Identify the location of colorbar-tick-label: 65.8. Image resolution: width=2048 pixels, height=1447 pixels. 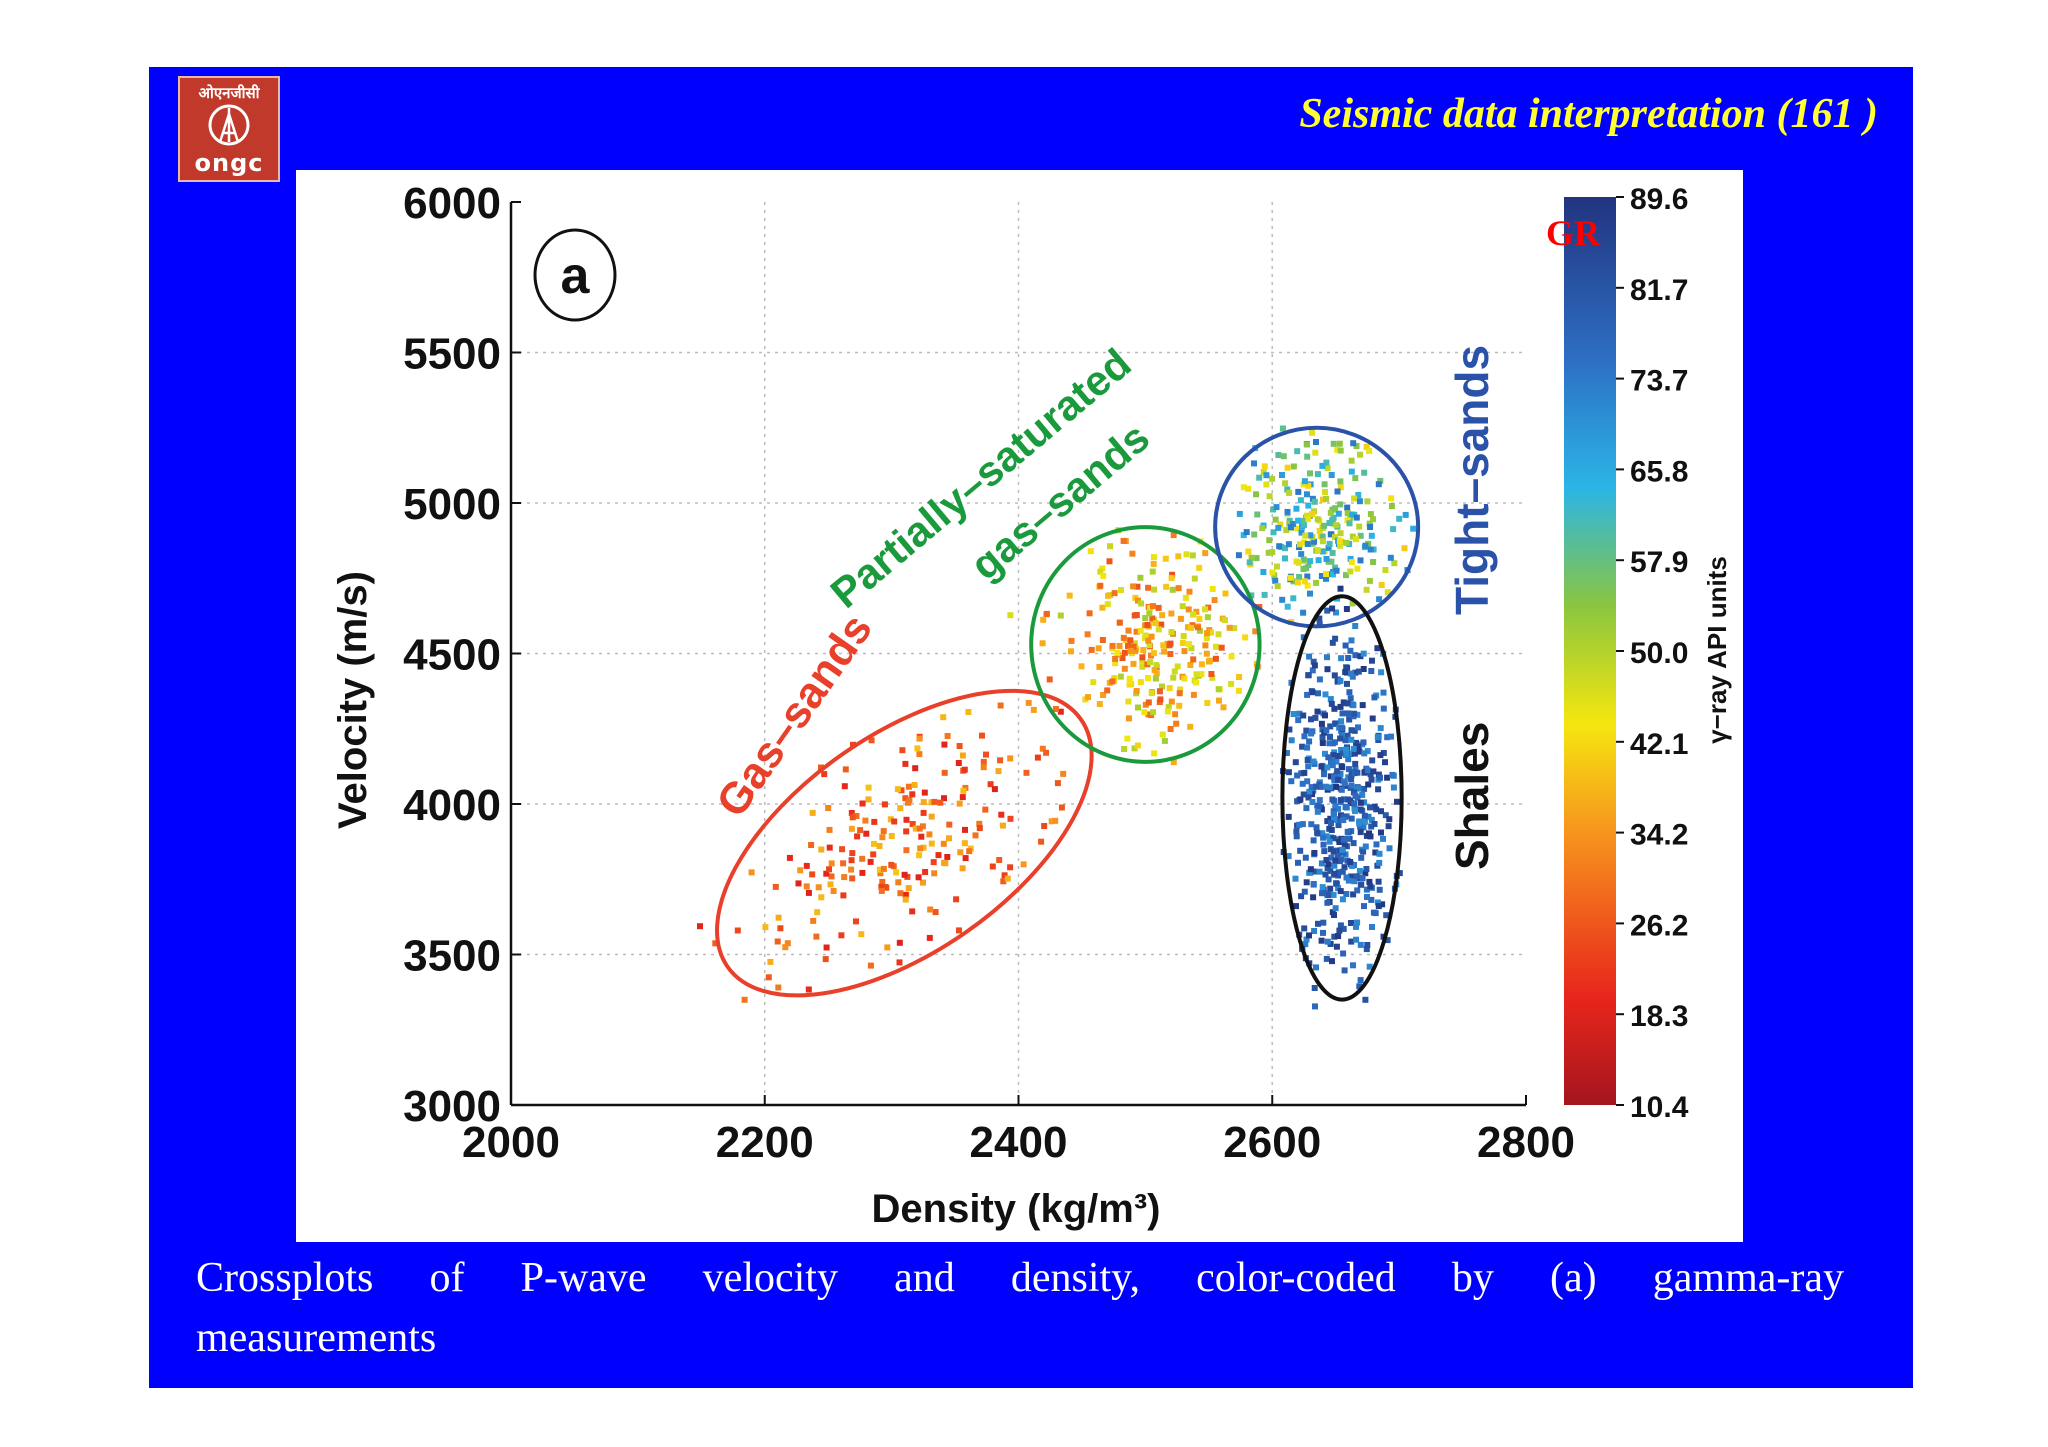
(1659, 471).